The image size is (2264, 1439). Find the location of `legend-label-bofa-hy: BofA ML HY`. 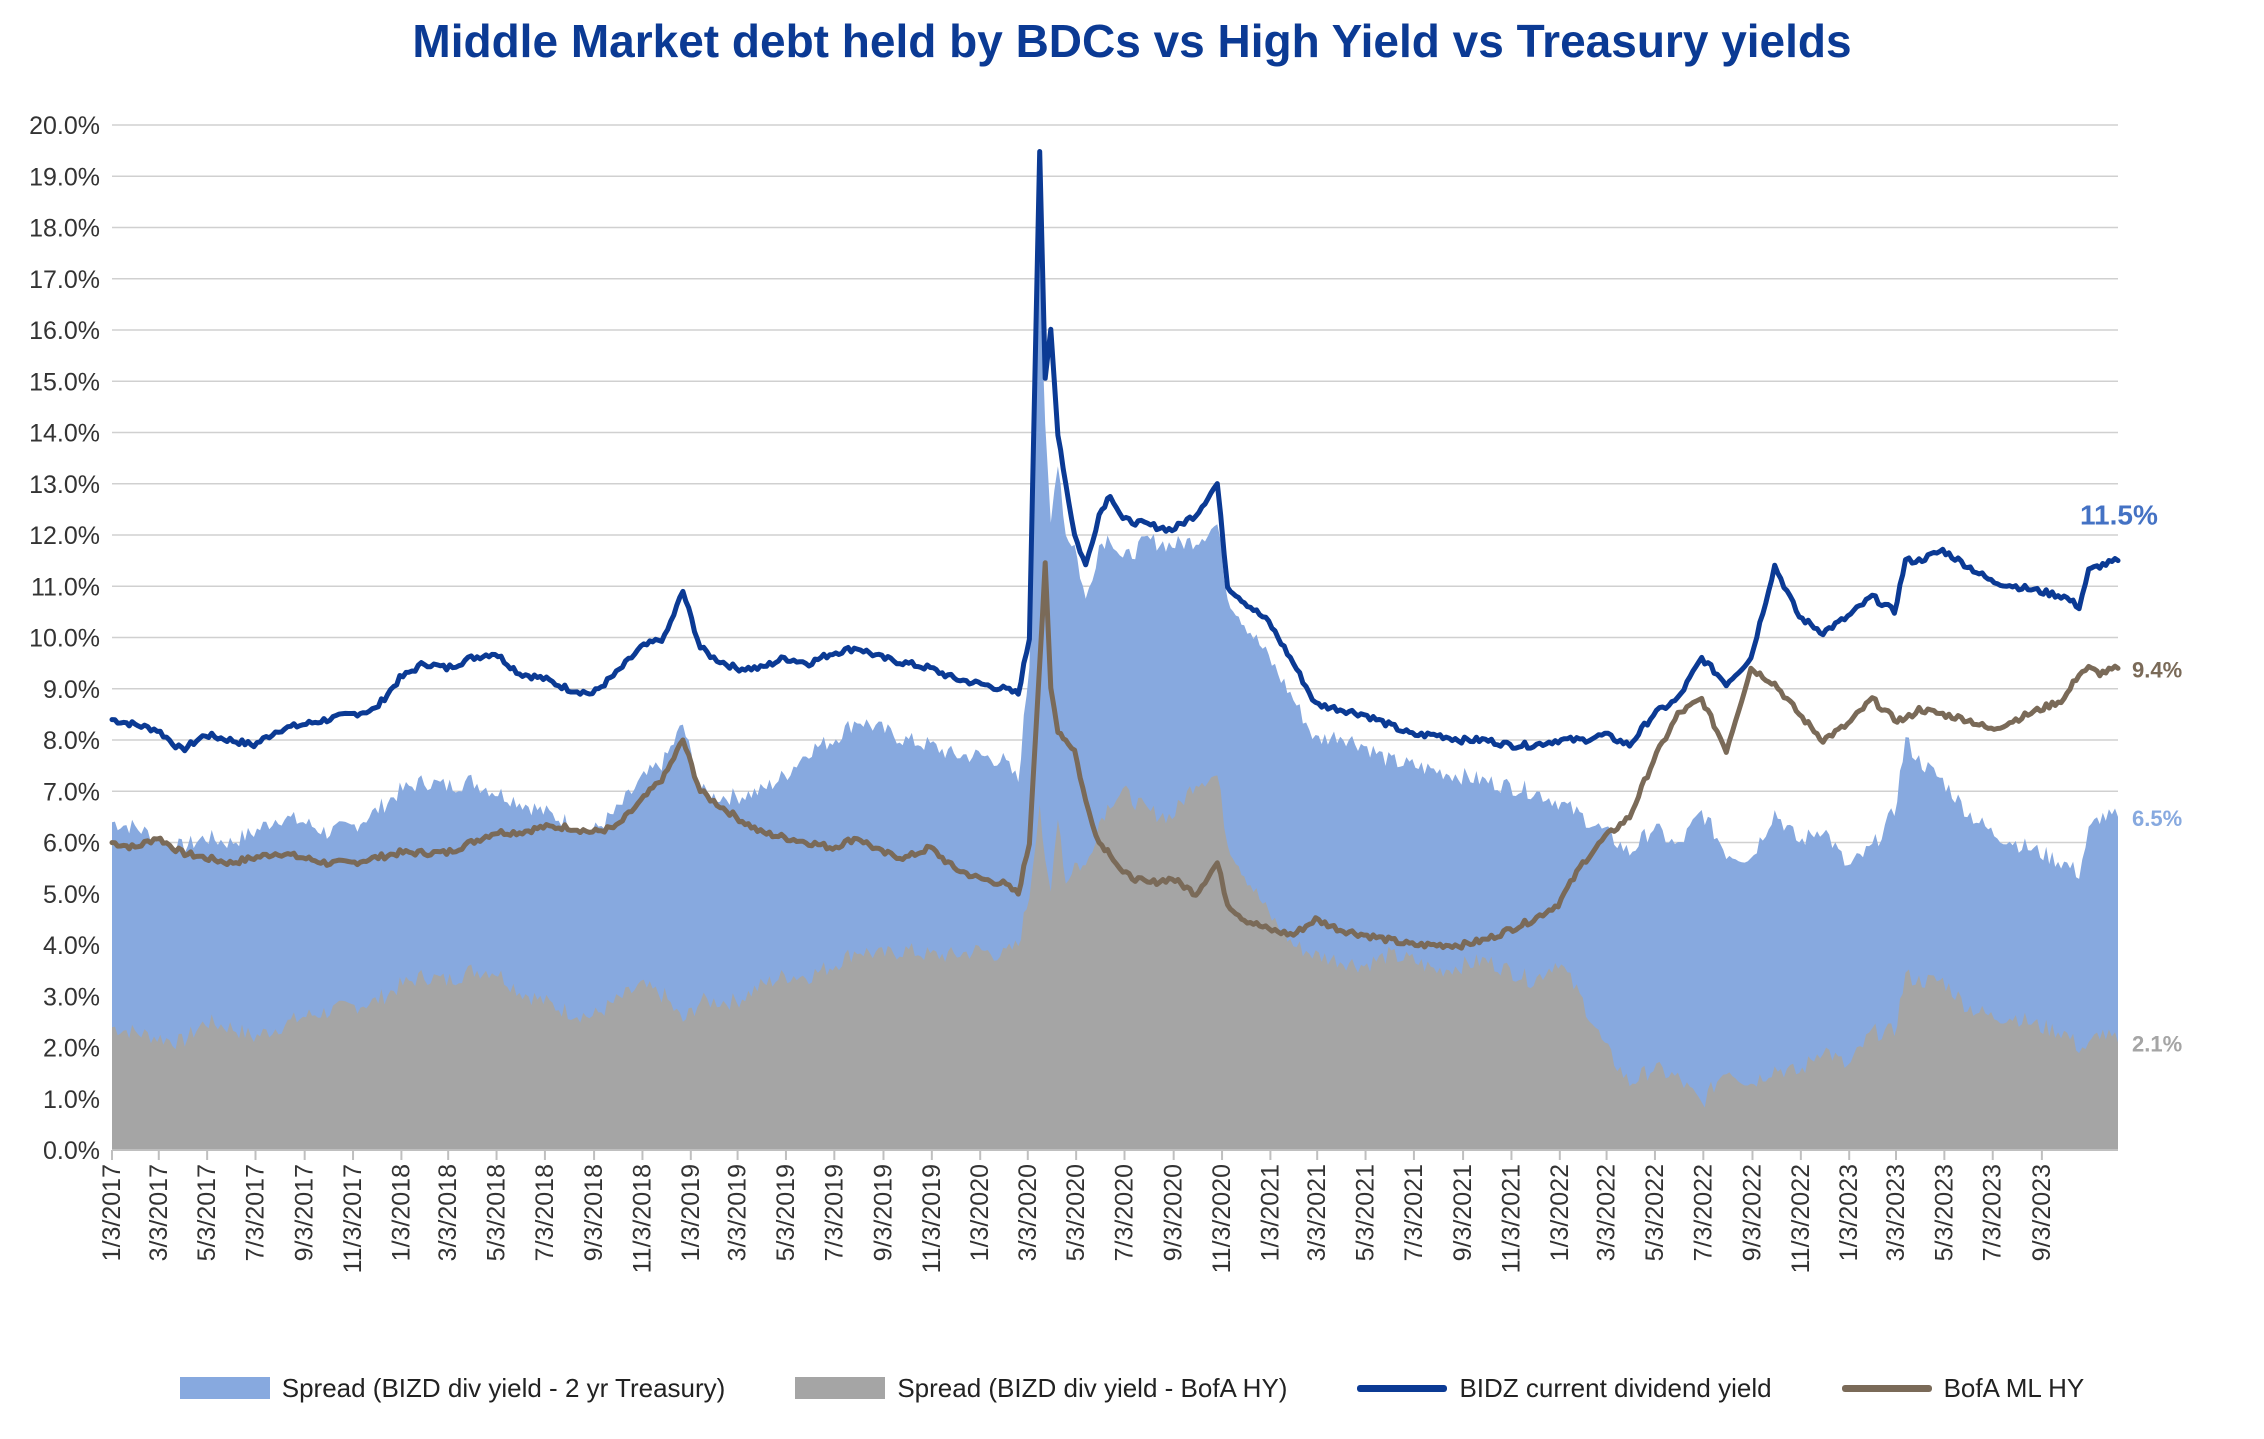

legend-label-bofa-hy: BofA ML HY is located at coordinates (2014, 1387).